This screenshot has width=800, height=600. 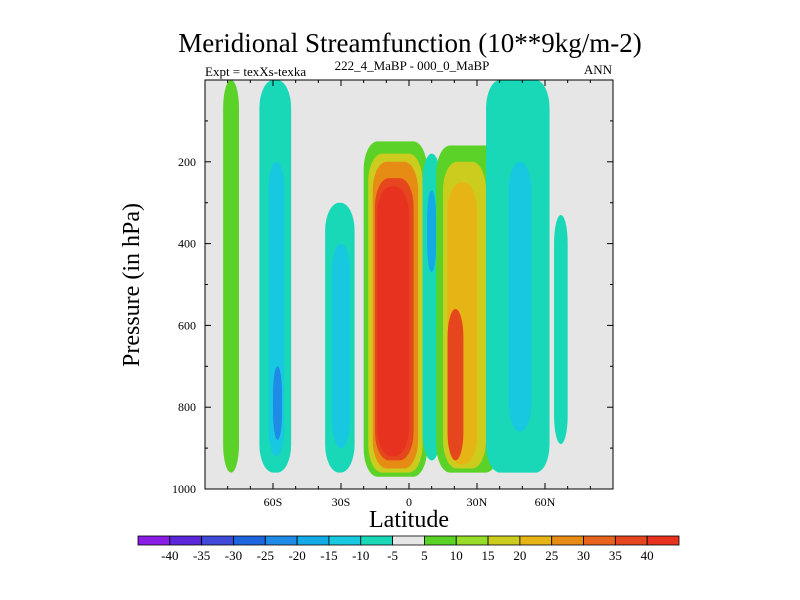 I want to click on colorbar: -40 -35 -30 -25 -20 -15 -10 -5 5 10 15 20 25 30 35 40, so click(x=408, y=549).